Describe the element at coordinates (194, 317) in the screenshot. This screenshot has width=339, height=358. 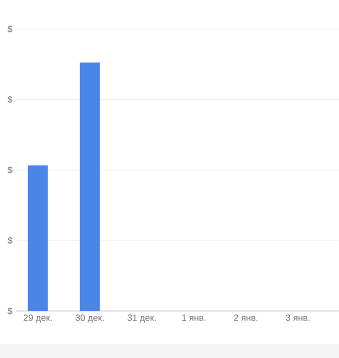
I see `x-tick-label: 1 янв.` at that location.